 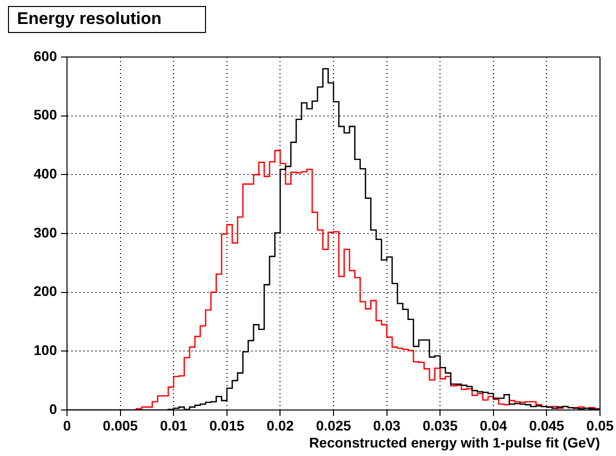 I want to click on x-tick-label: 0.035, so click(x=440, y=425).